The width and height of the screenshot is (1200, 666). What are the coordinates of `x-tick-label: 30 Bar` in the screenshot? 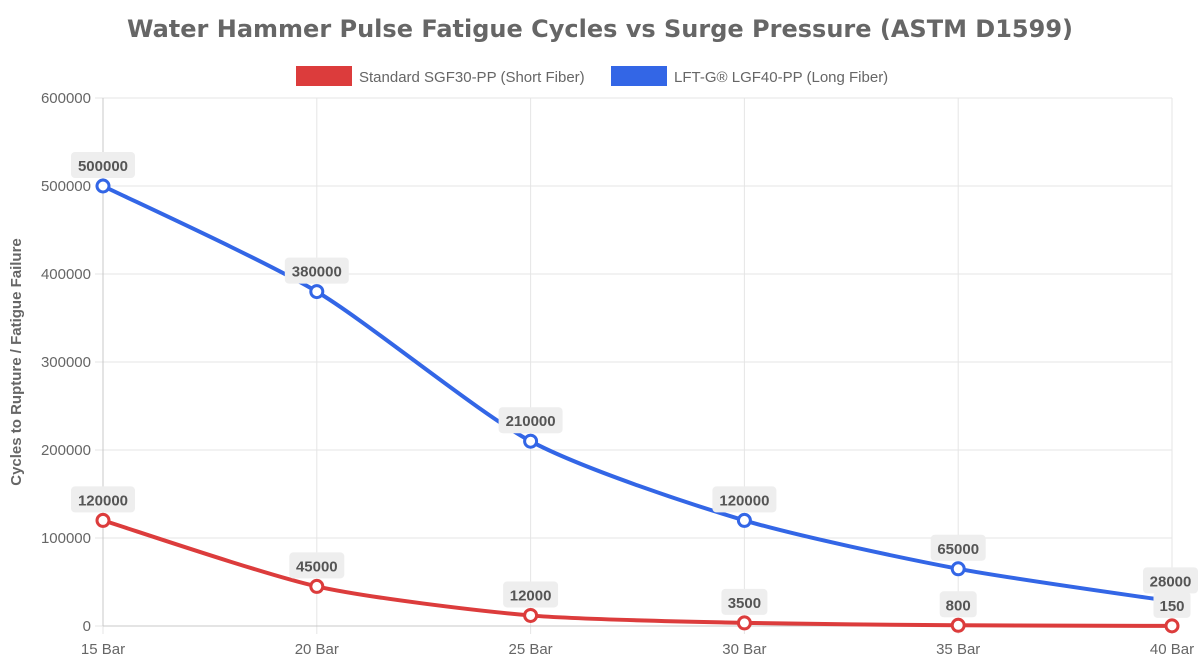 It's located at (744, 649).